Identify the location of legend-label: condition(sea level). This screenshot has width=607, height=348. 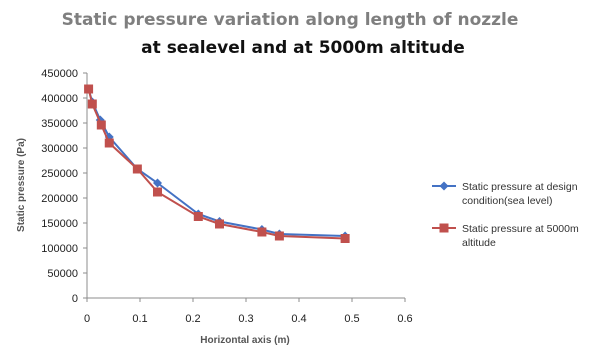
(507, 201).